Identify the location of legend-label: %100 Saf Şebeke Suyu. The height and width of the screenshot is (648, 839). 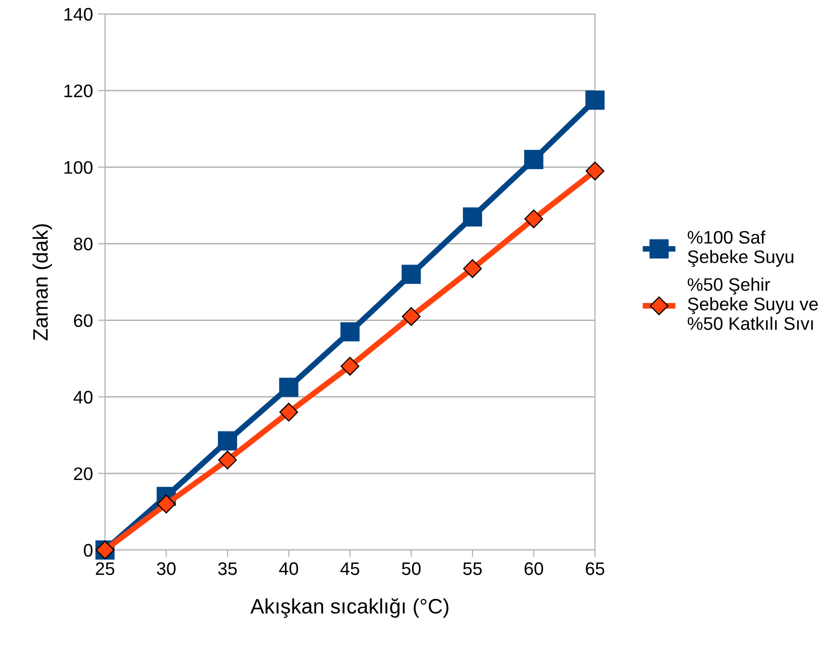
(741, 248).